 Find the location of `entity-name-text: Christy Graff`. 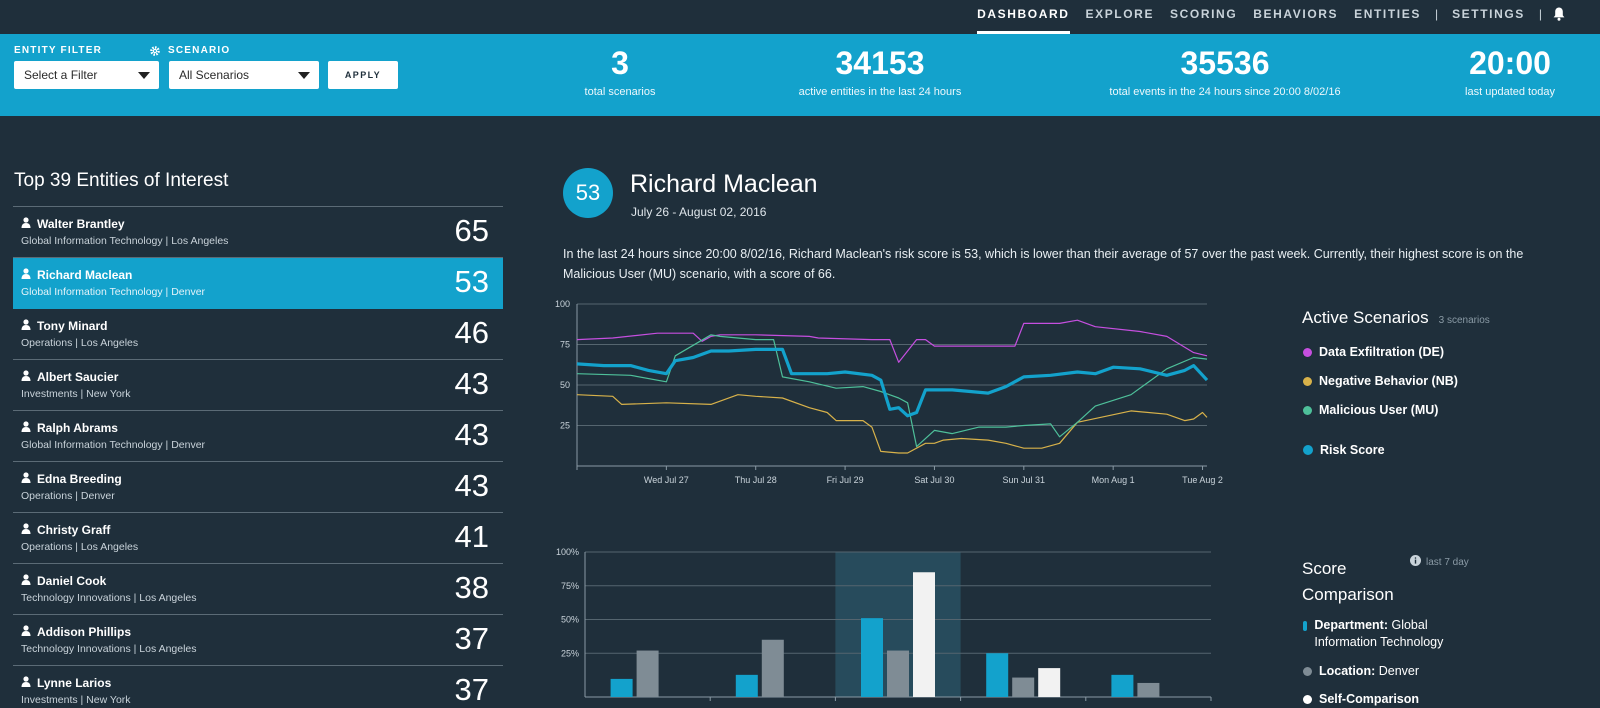

entity-name-text: Christy Graff is located at coordinates (74, 530).